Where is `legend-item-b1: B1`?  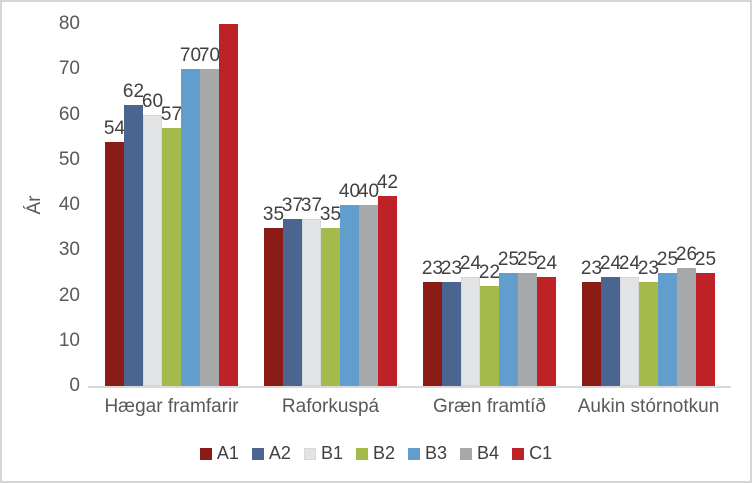 legend-item-b1: B1 is located at coordinates (323, 453).